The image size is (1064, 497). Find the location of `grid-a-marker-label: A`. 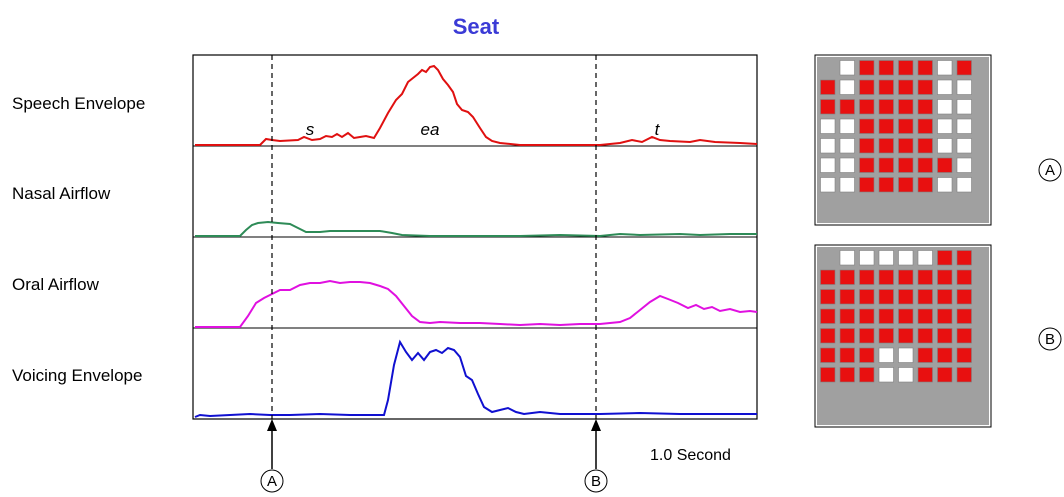

grid-a-marker-label: A is located at coordinates (1050, 170).